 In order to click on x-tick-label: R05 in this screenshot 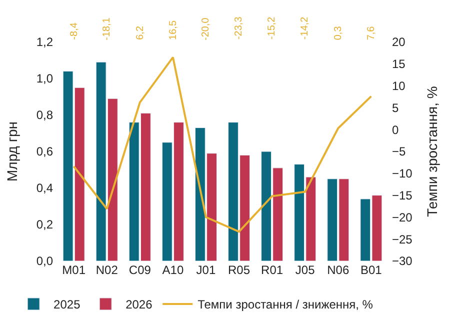, I will do `click(239, 270)`.